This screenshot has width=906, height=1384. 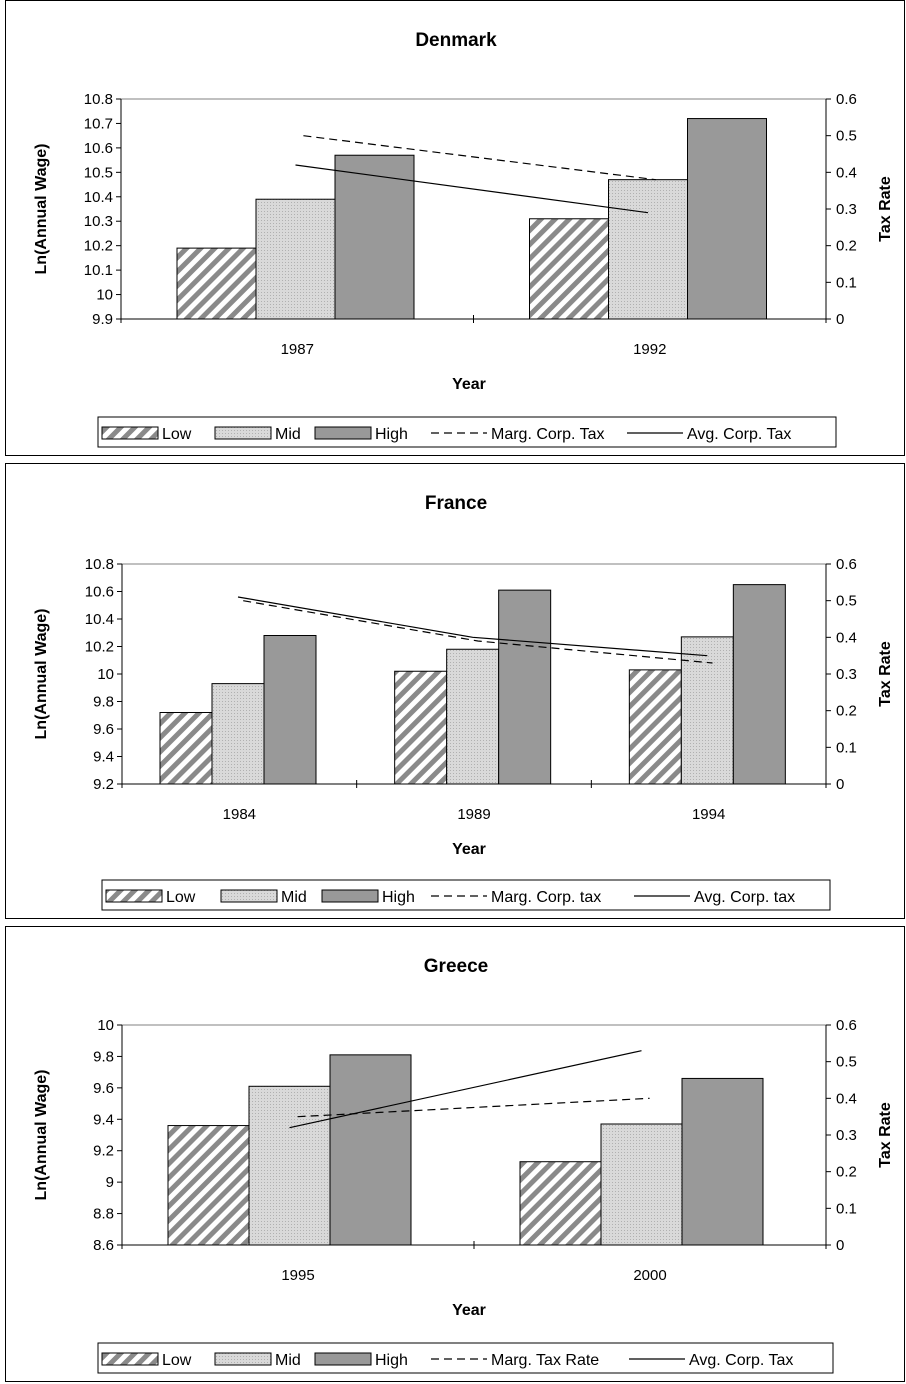 What do you see at coordinates (473, 716) in the screenshot?
I see `bar-mid-1989` at bounding box center [473, 716].